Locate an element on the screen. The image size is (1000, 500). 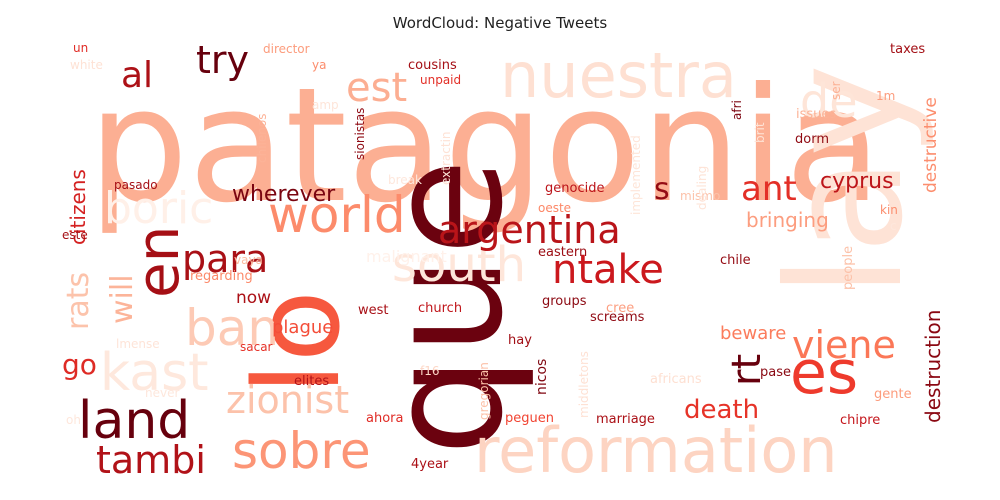
word-1m: 1m is located at coordinates (885, 96).